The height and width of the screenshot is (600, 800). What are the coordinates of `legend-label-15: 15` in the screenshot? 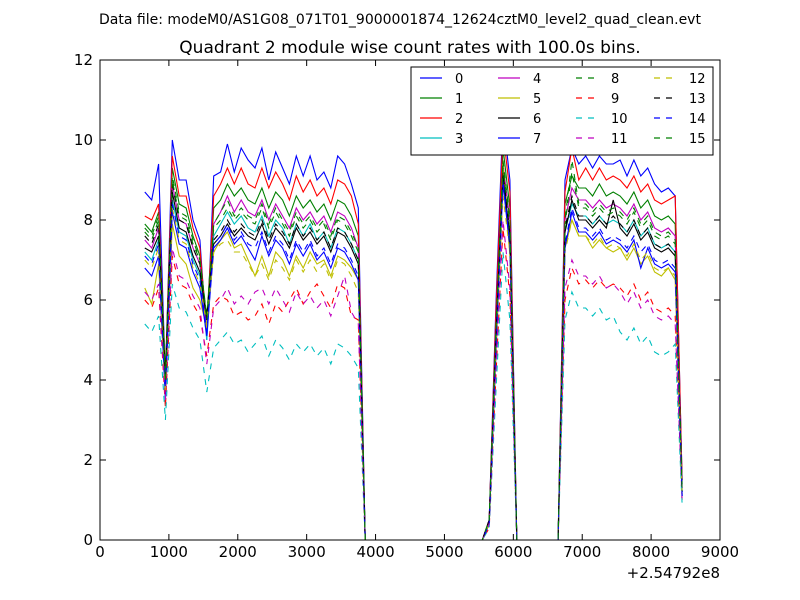 It's located at (697, 139).